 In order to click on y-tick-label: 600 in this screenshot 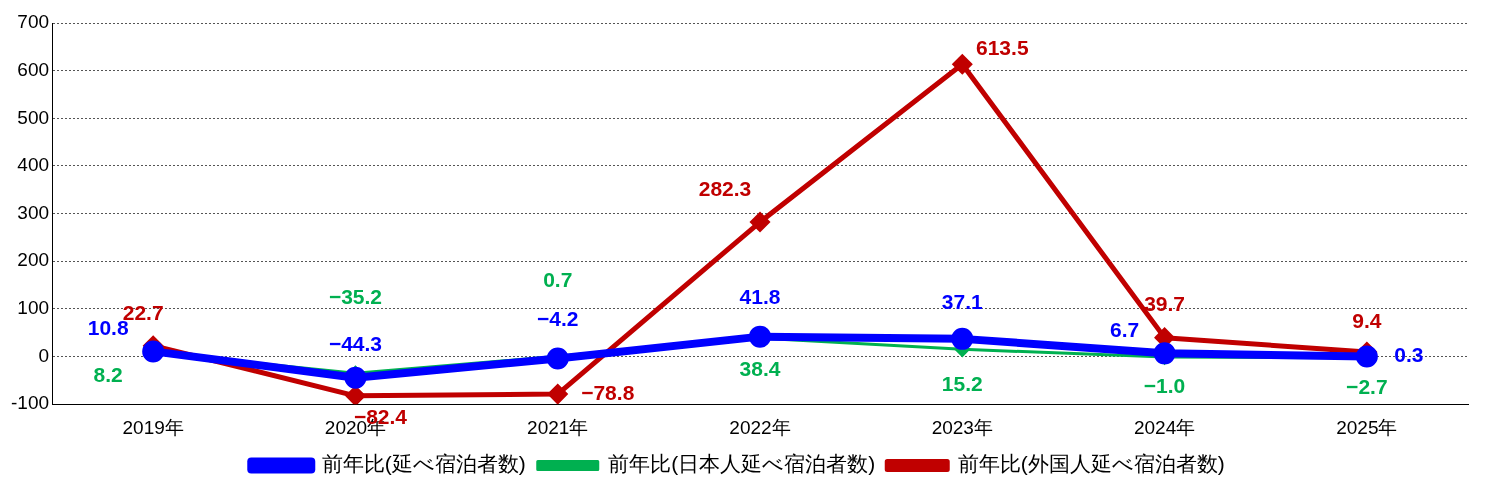, I will do `click(33, 69)`.